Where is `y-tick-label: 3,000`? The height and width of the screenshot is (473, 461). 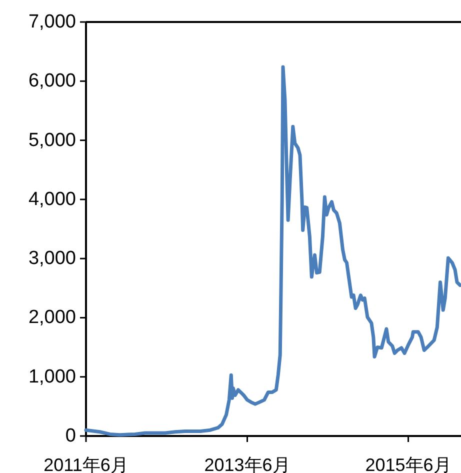 y-tick-label: 3,000 is located at coordinates (52, 259).